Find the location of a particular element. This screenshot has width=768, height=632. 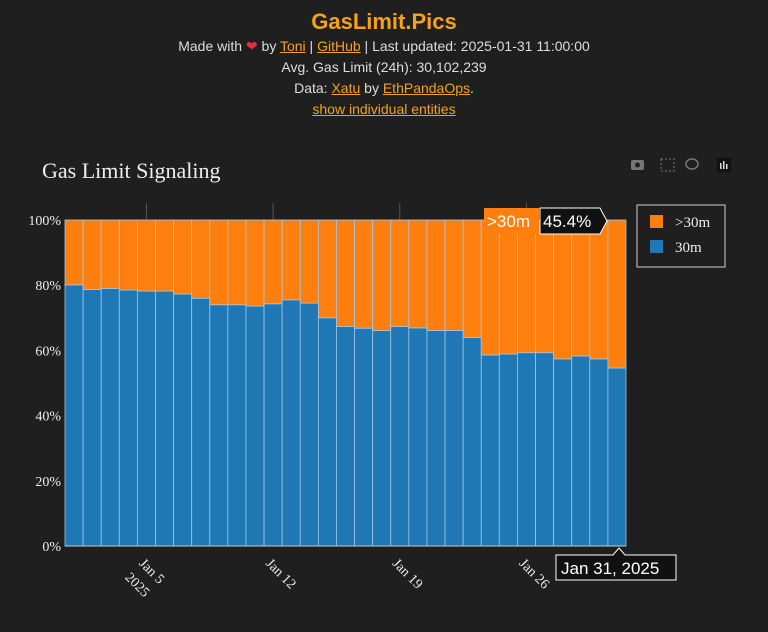

legend-swatch-30m is located at coordinates (656, 246).